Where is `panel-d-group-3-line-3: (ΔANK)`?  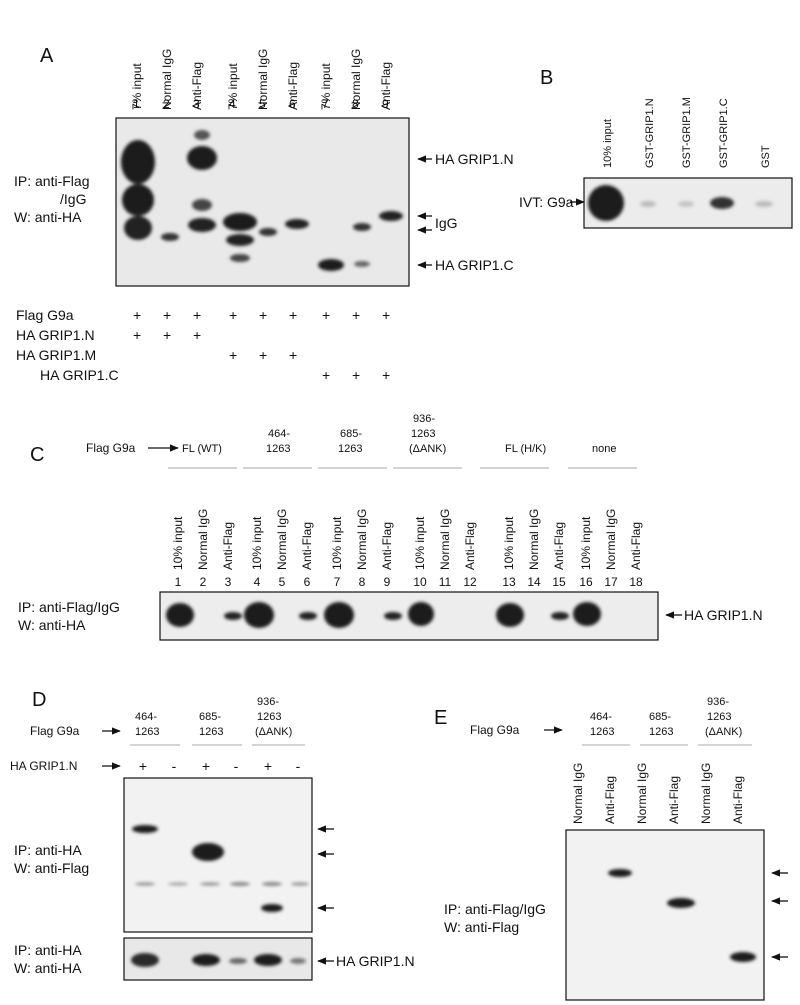 panel-d-group-3-line-3: (ΔANK) is located at coordinates (273, 732).